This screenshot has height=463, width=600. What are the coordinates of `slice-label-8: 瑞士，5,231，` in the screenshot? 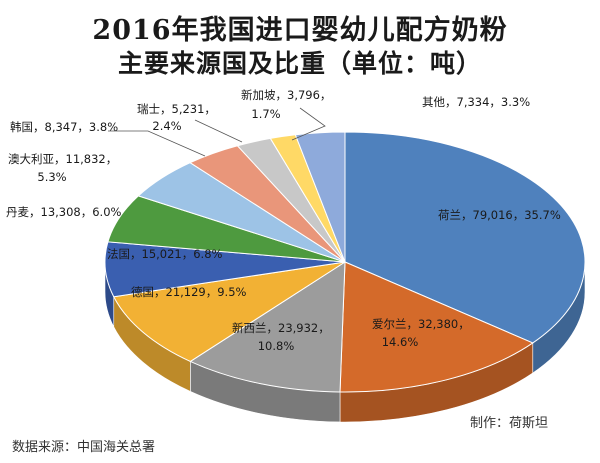 It's located at (176, 109).